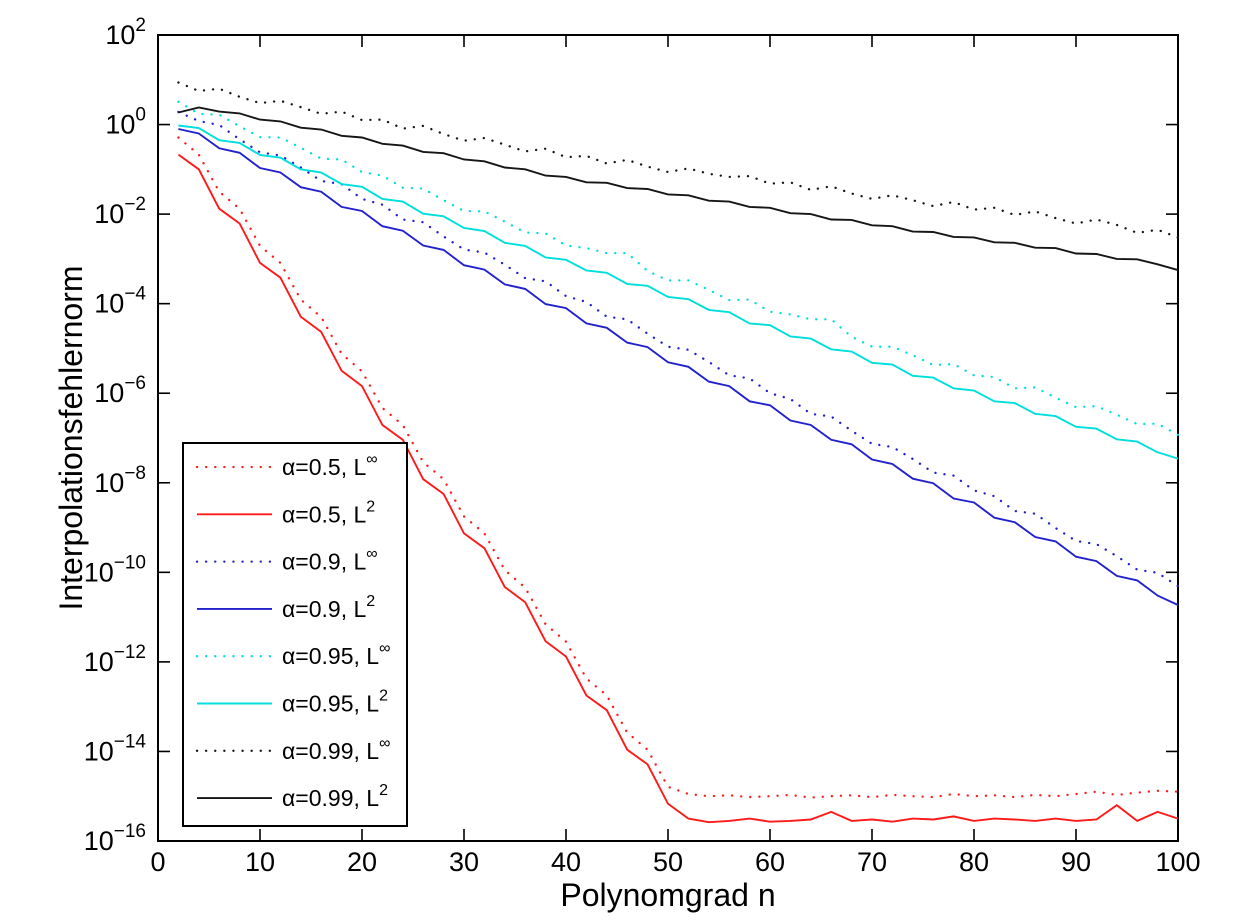  I want to click on y-tick-label: 10⁻¹², so click(115, 659).